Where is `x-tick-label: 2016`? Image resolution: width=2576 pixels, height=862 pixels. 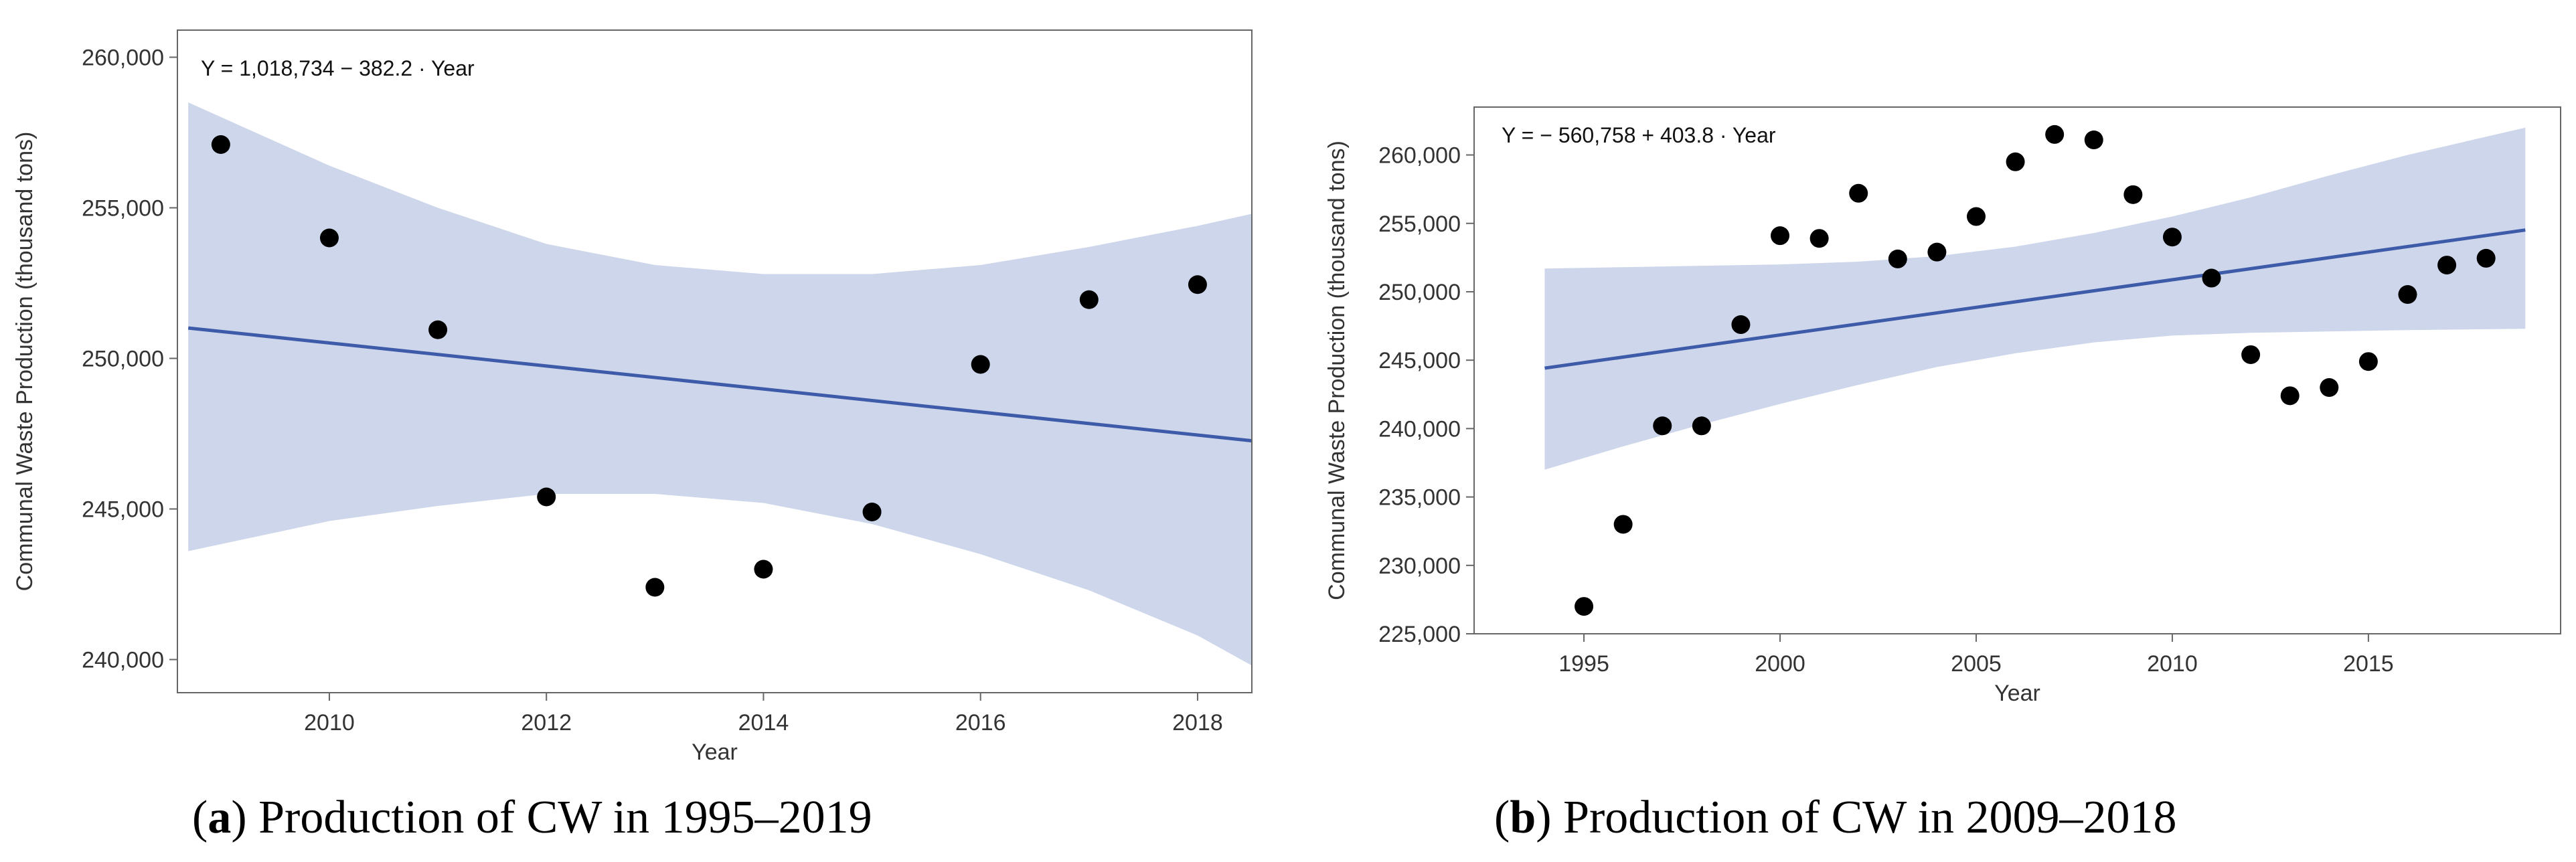 x-tick-label: 2016 is located at coordinates (981, 723).